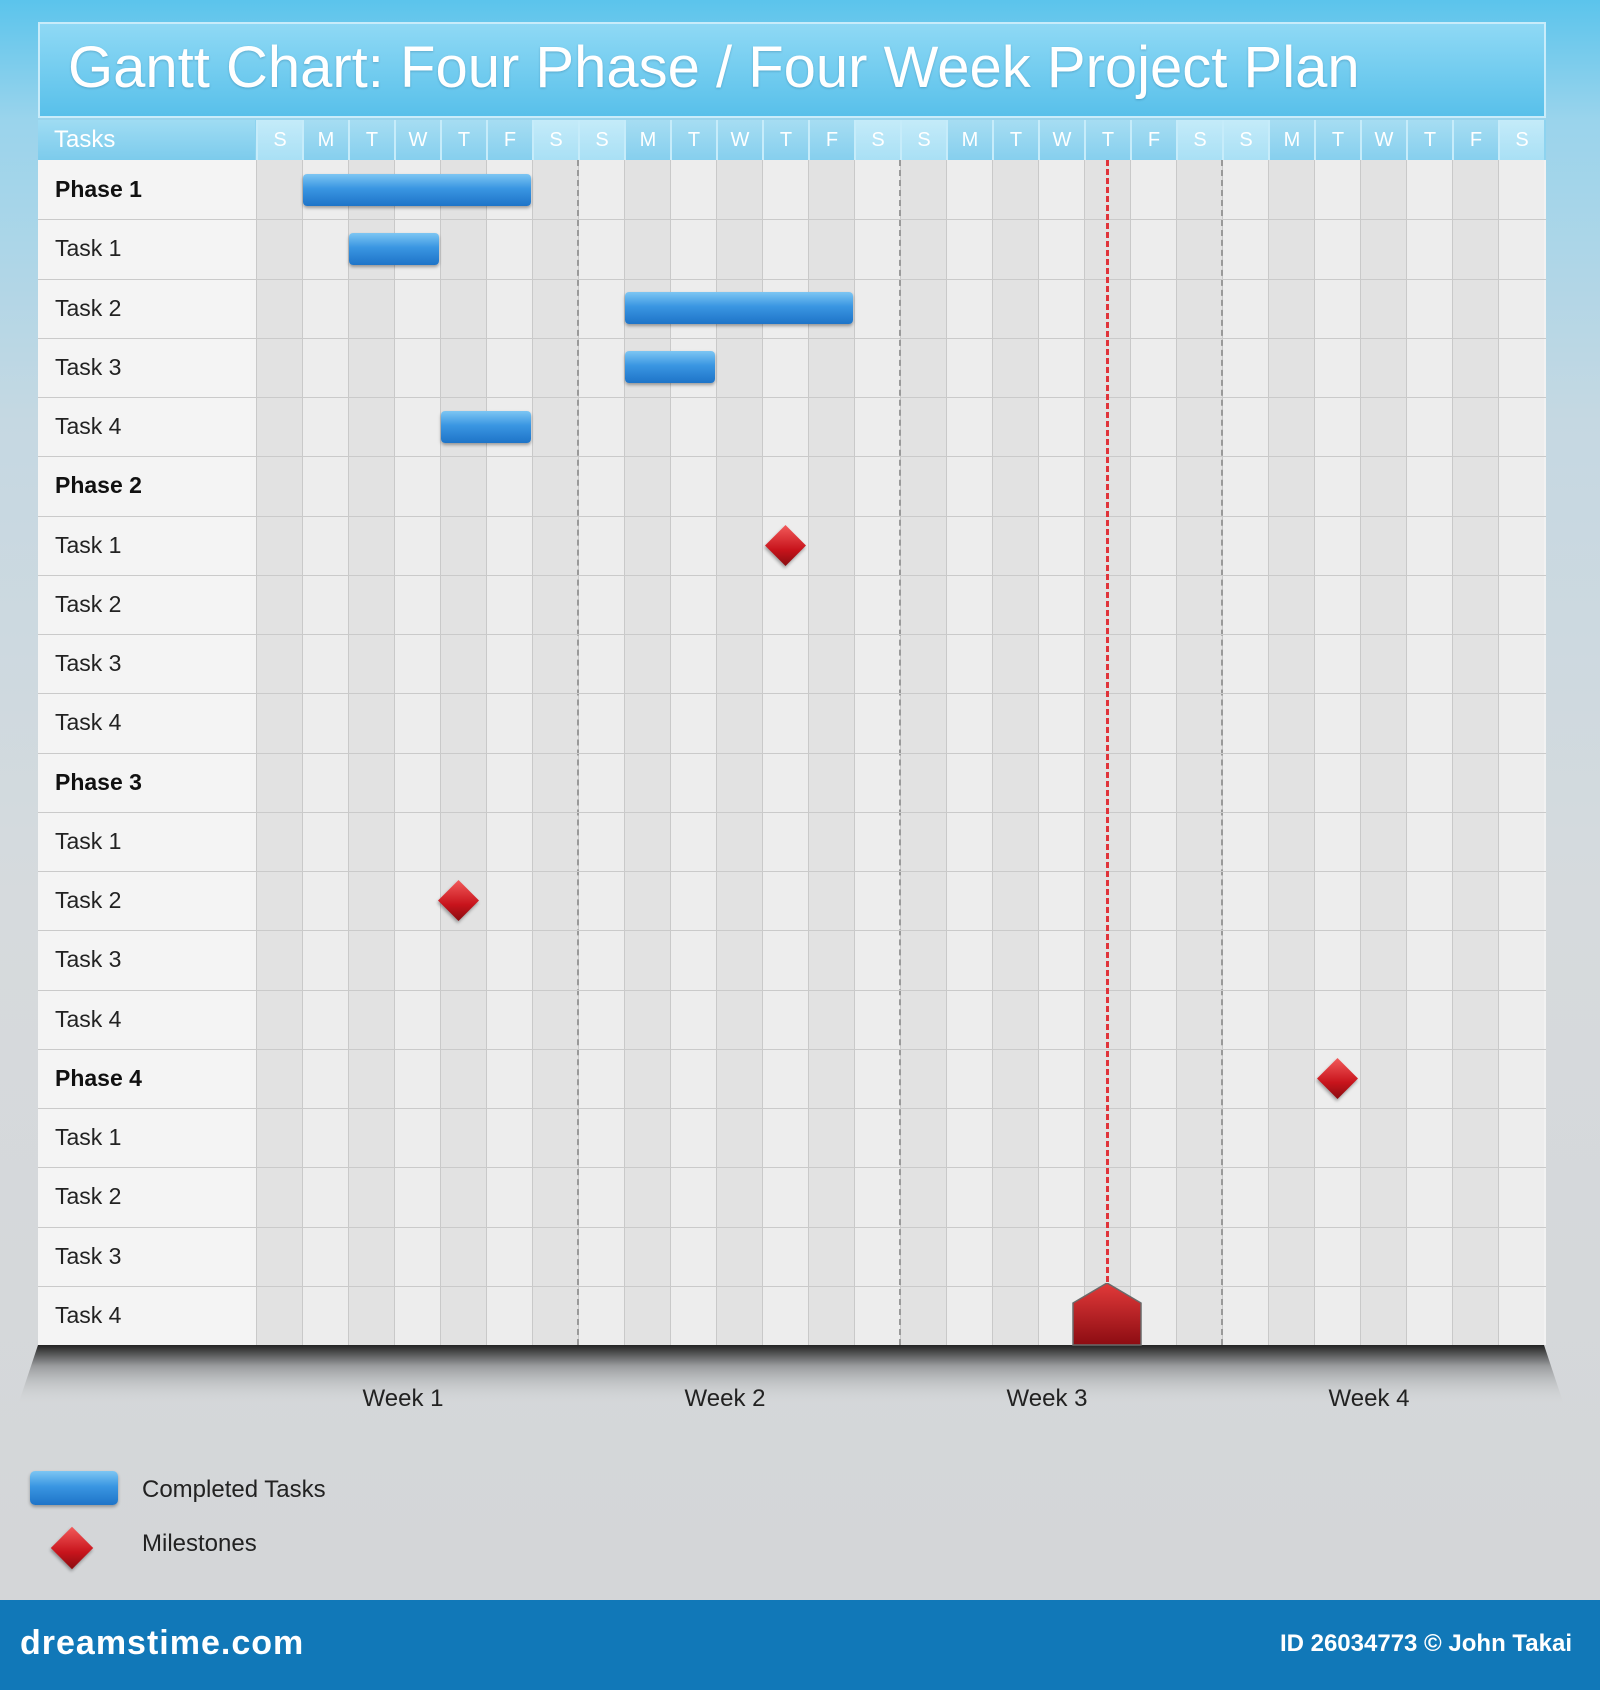 The width and height of the screenshot is (1600, 1690). I want to click on chart-floor-shadow, so click(791, 1375).